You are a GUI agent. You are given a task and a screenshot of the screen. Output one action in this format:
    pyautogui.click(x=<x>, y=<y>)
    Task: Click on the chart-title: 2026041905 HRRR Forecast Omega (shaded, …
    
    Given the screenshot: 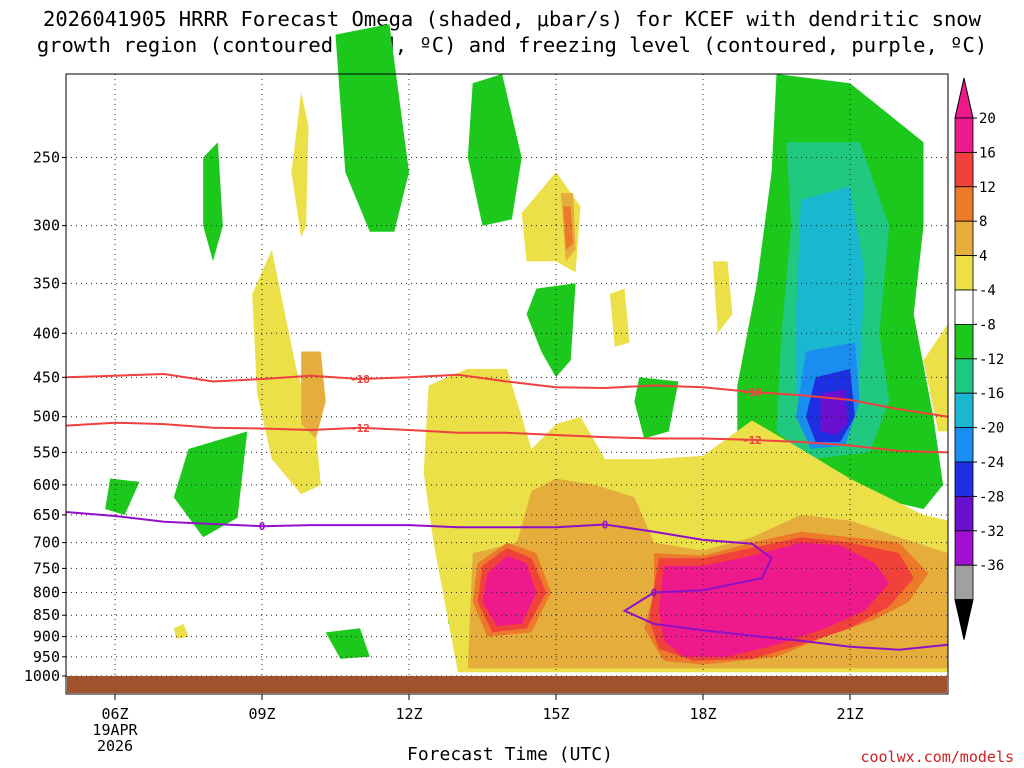 What is the action you would take?
    pyautogui.click(x=512, y=32)
    